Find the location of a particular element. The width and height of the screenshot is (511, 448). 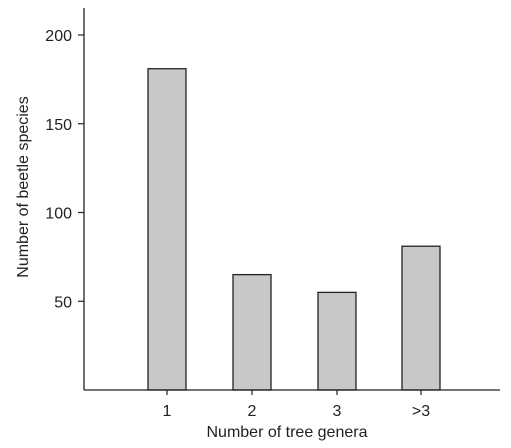

y-tick-label: 200 is located at coordinates (58, 36).